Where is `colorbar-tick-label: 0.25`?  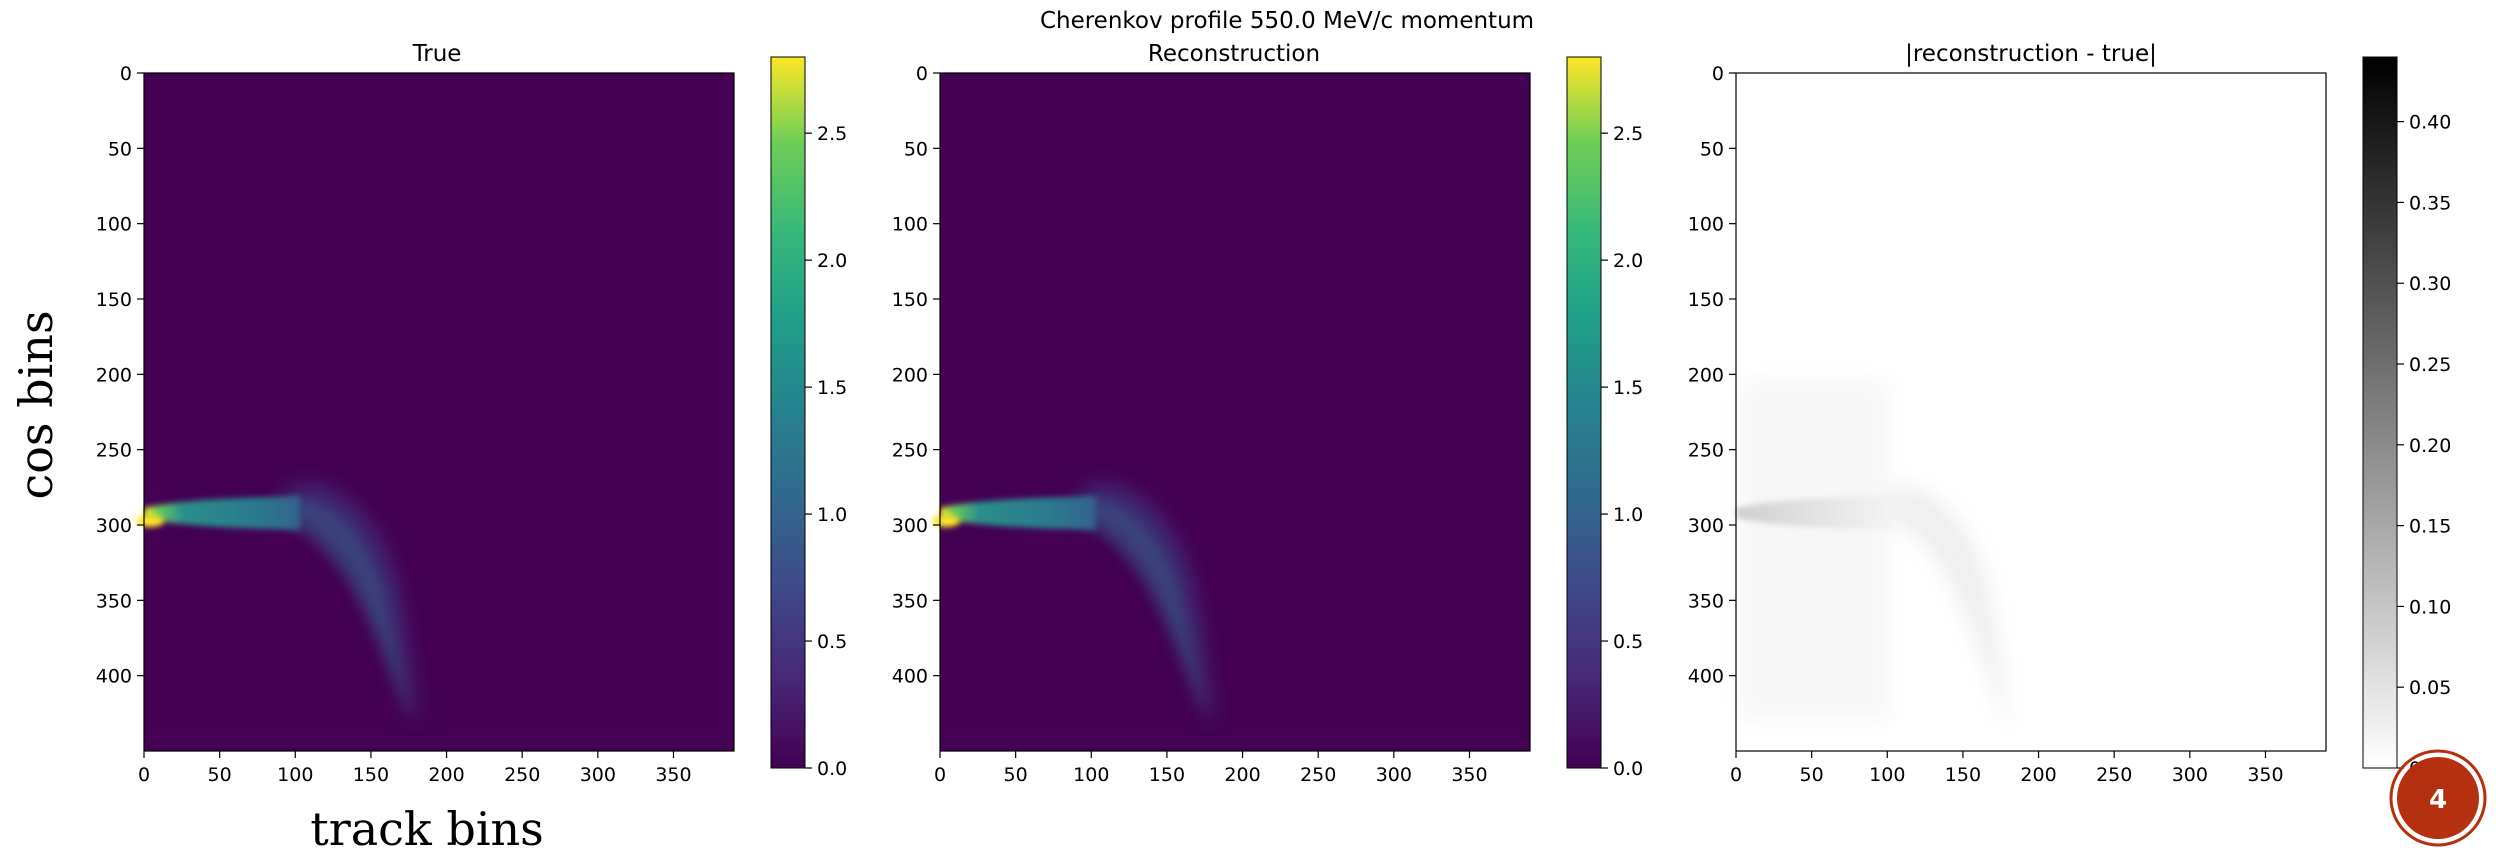 colorbar-tick-label: 0.25 is located at coordinates (2430, 365).